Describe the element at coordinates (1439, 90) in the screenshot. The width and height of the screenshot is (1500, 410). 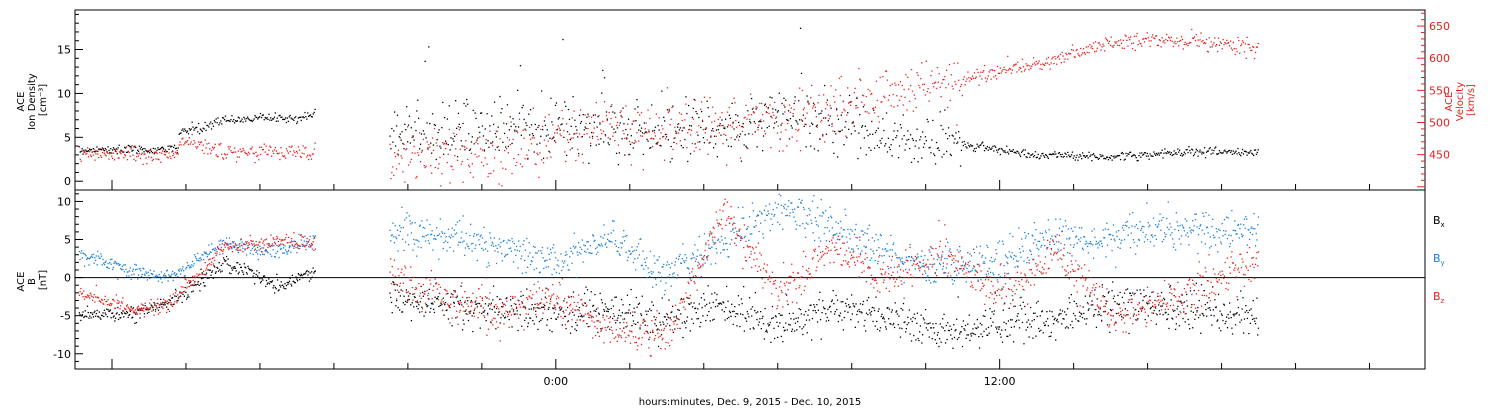
I see `velocity-y-tick-label: 550` at that location.